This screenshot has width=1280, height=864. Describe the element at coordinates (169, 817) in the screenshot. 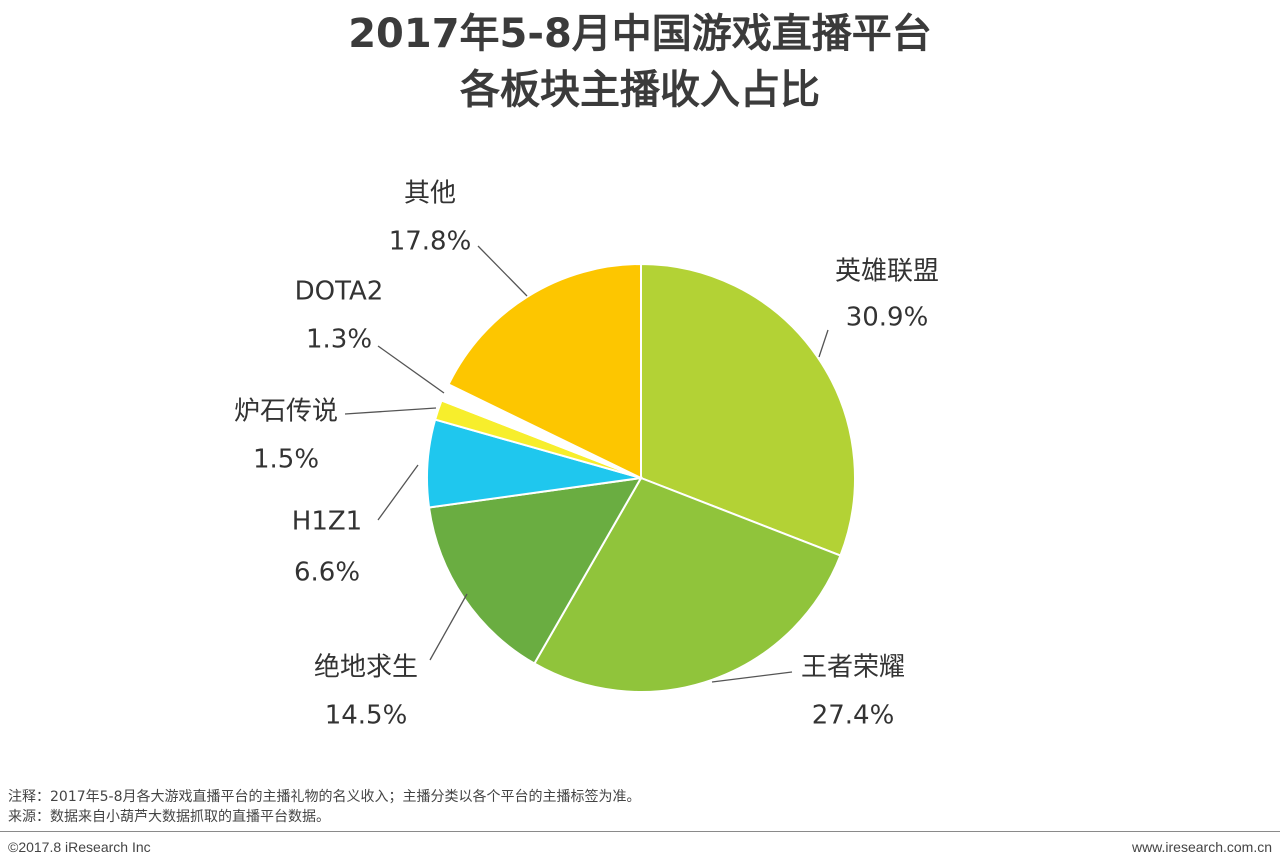

I see `chart-source: 来源：数据来自小葫芦大数据抓取的直播平台数据。` at that location.